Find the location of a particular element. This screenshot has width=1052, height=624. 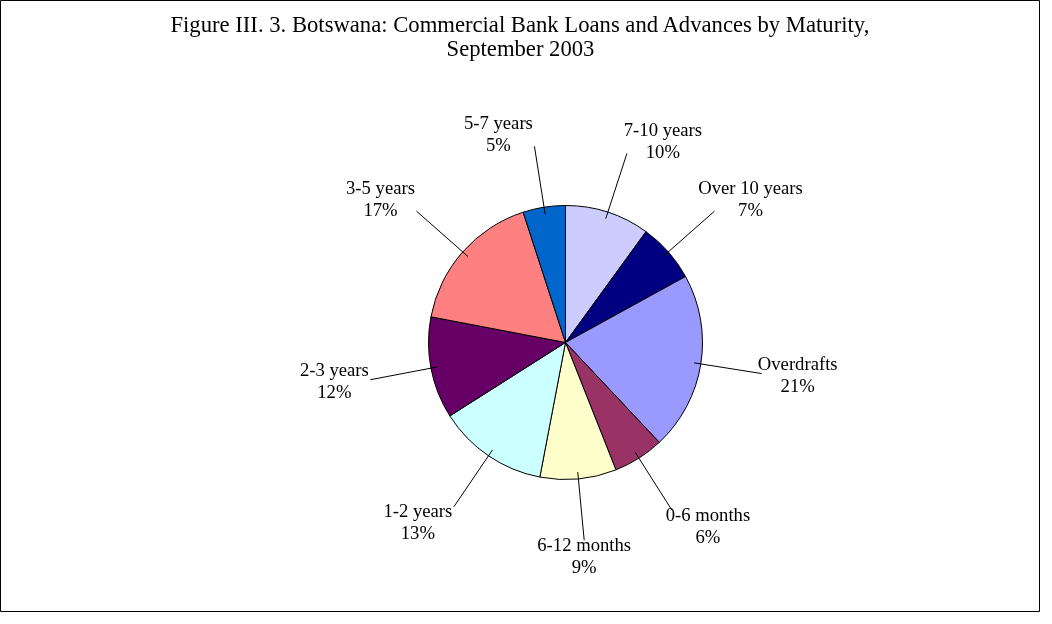

data-label: 21% is located at coordinates (797, 386).